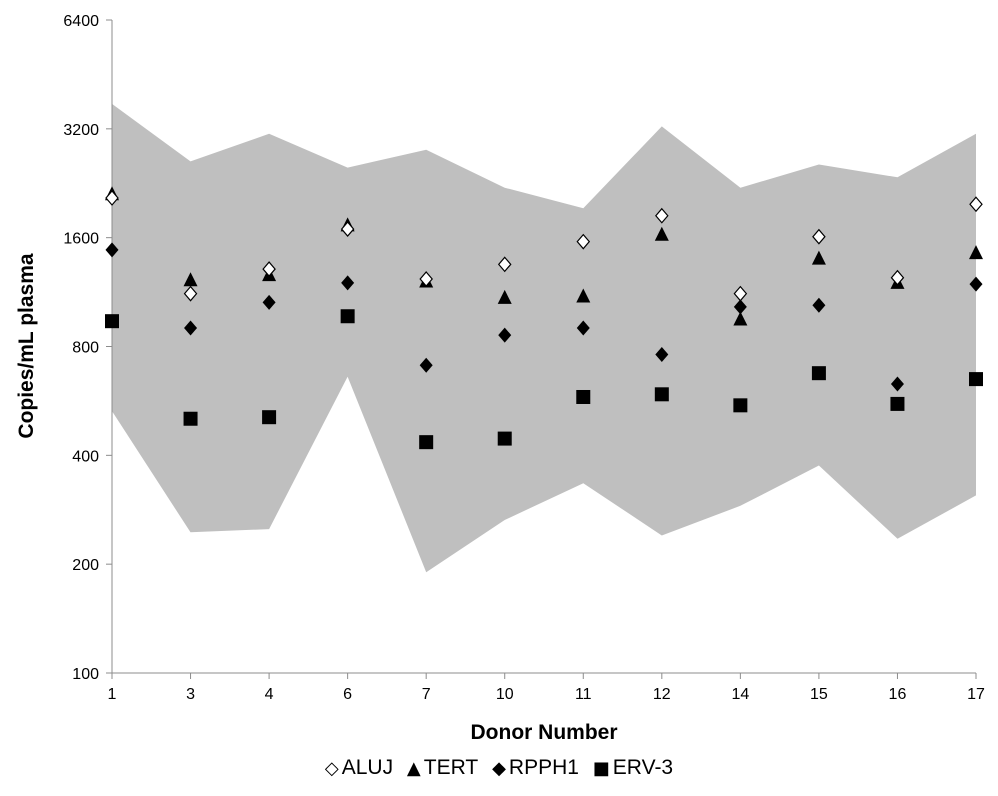 The width and height of the screenshot is (998, 796). I want to click on legend-label: RPPH1, so click(543, 767).